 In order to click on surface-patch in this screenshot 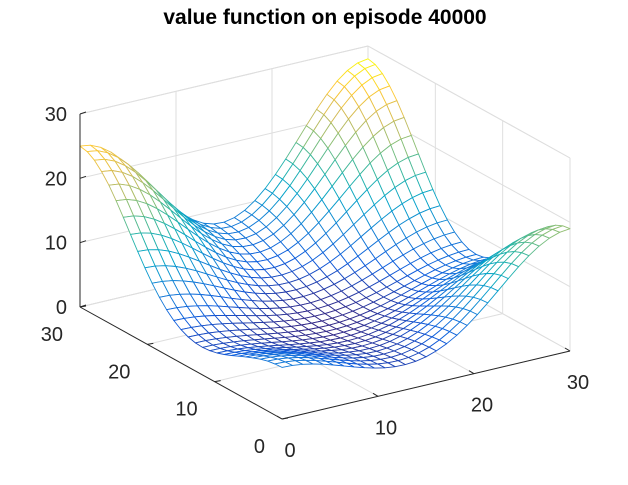, I will do `click(283, 364)`.